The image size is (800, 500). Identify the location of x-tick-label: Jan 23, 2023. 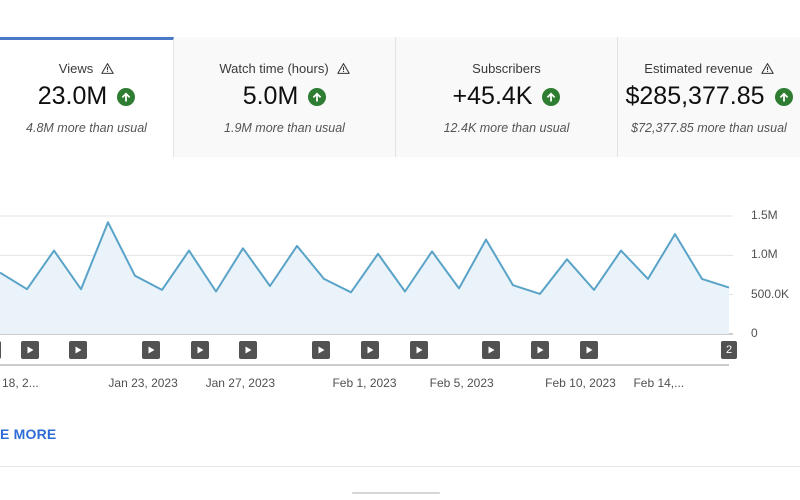
(143, 383).